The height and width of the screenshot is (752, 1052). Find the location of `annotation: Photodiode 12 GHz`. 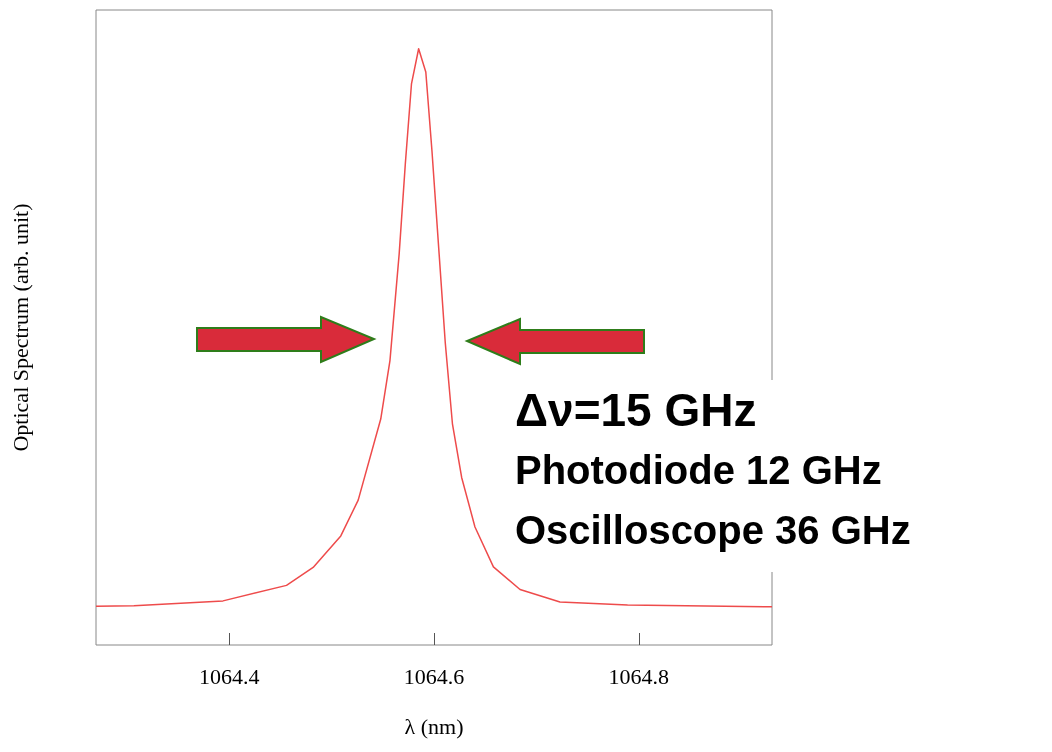

annotation: Photodiode 12 GHz is located at coordinates (699, 470).